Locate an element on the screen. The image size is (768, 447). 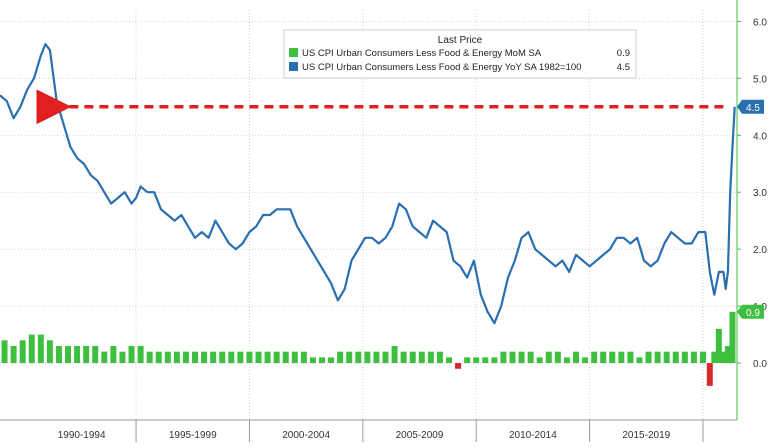
legend-swatch-mom is located at coordinates (293, 52).